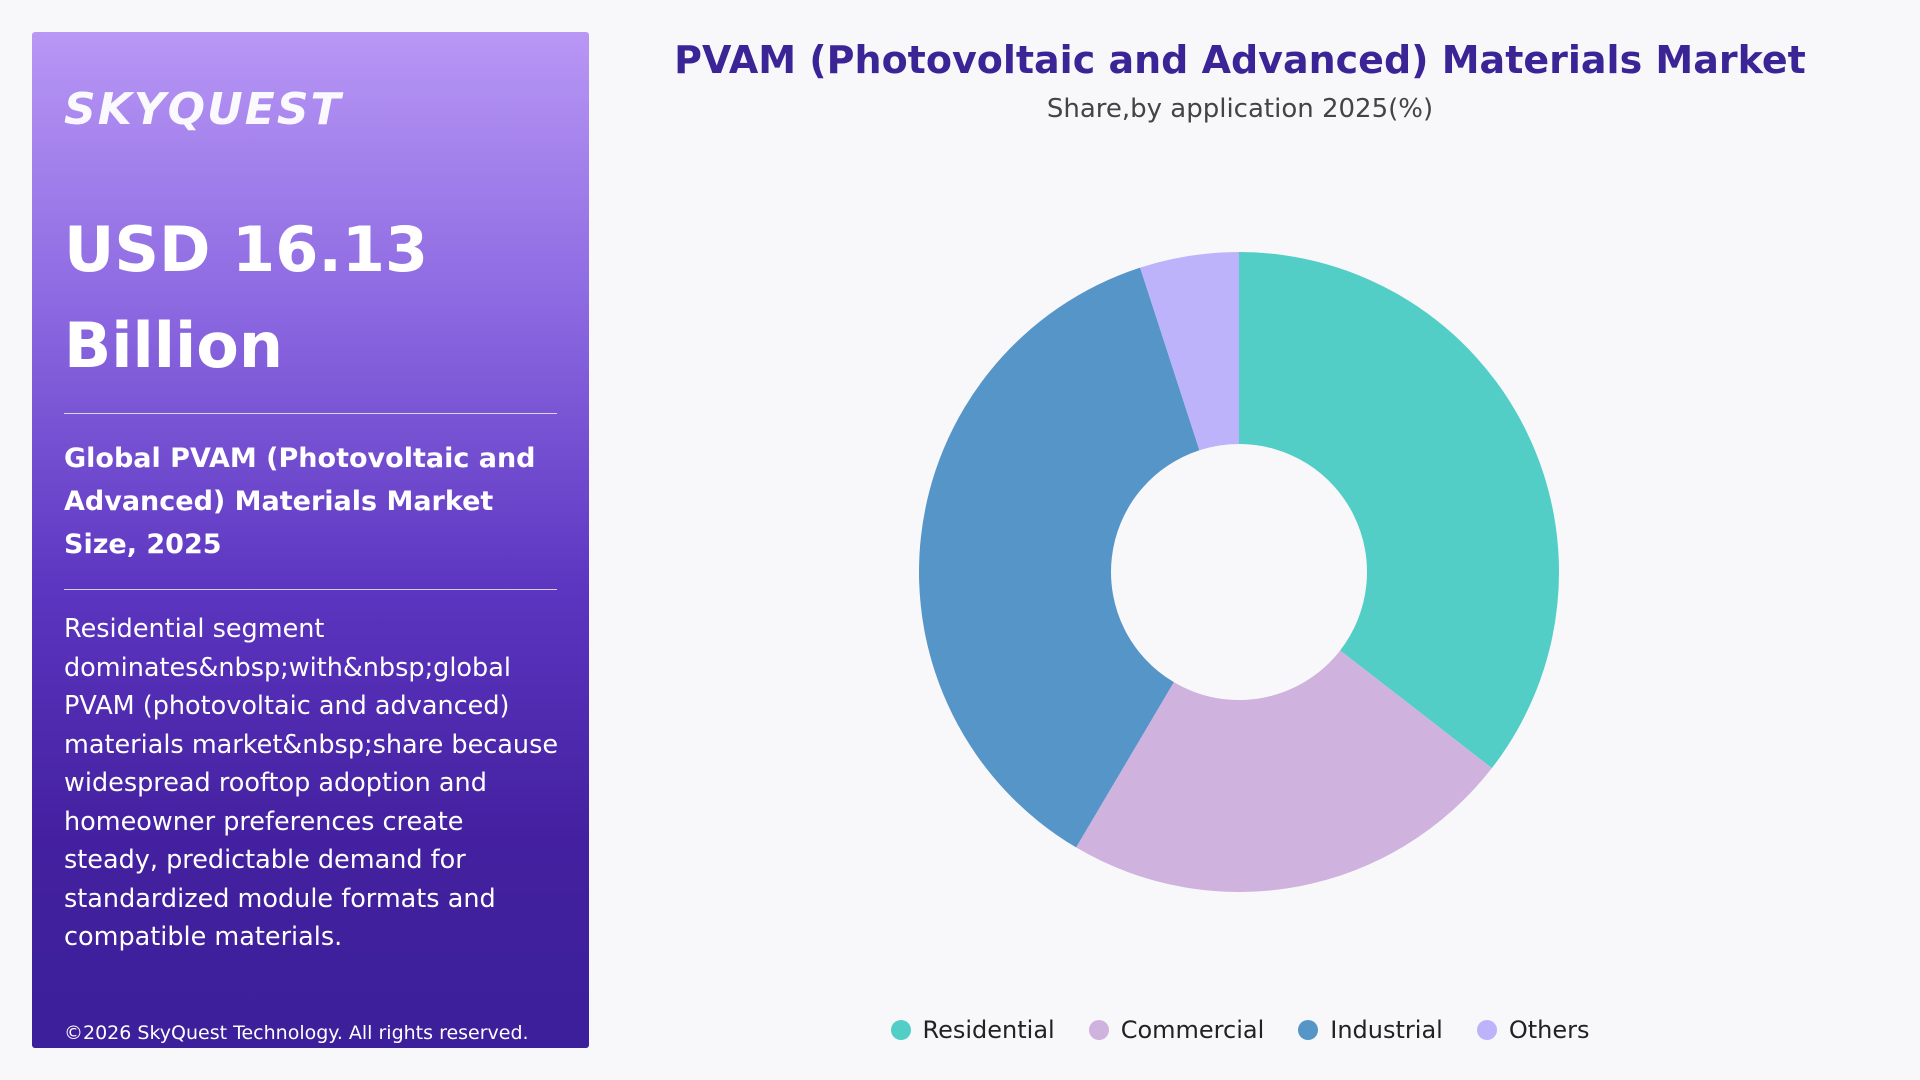  What do you see at coordinates (246, 297) in the screenshot?
I see `market-value: USD 16.13 Billion` at bounding box center [246, 297].